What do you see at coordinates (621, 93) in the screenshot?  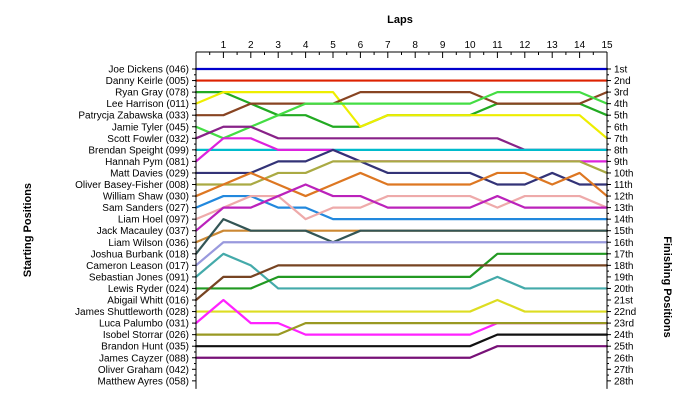 I see `finishing-label-3: 3rd` at bounding box center [621, 93].